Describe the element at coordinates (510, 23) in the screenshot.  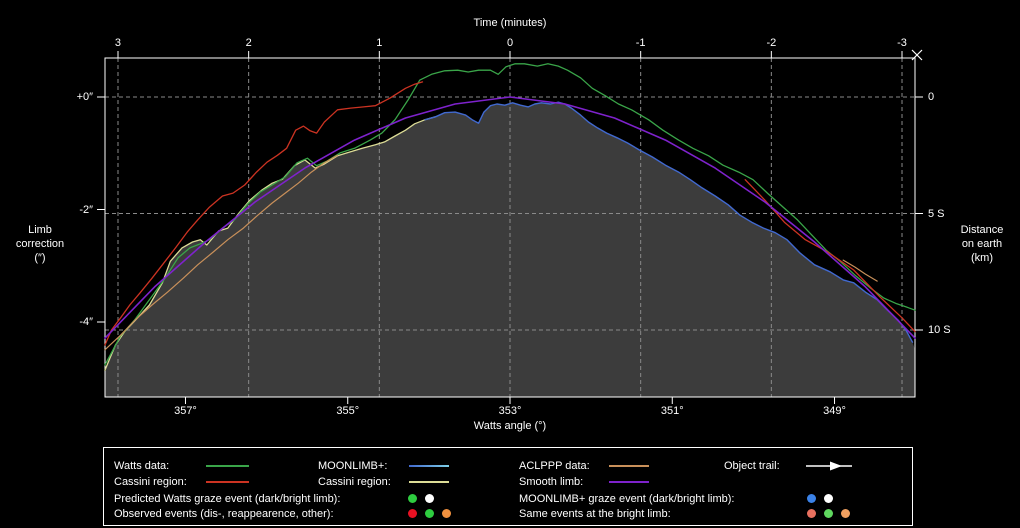
I see `top-axis-title: Time (minutes)` at that location.